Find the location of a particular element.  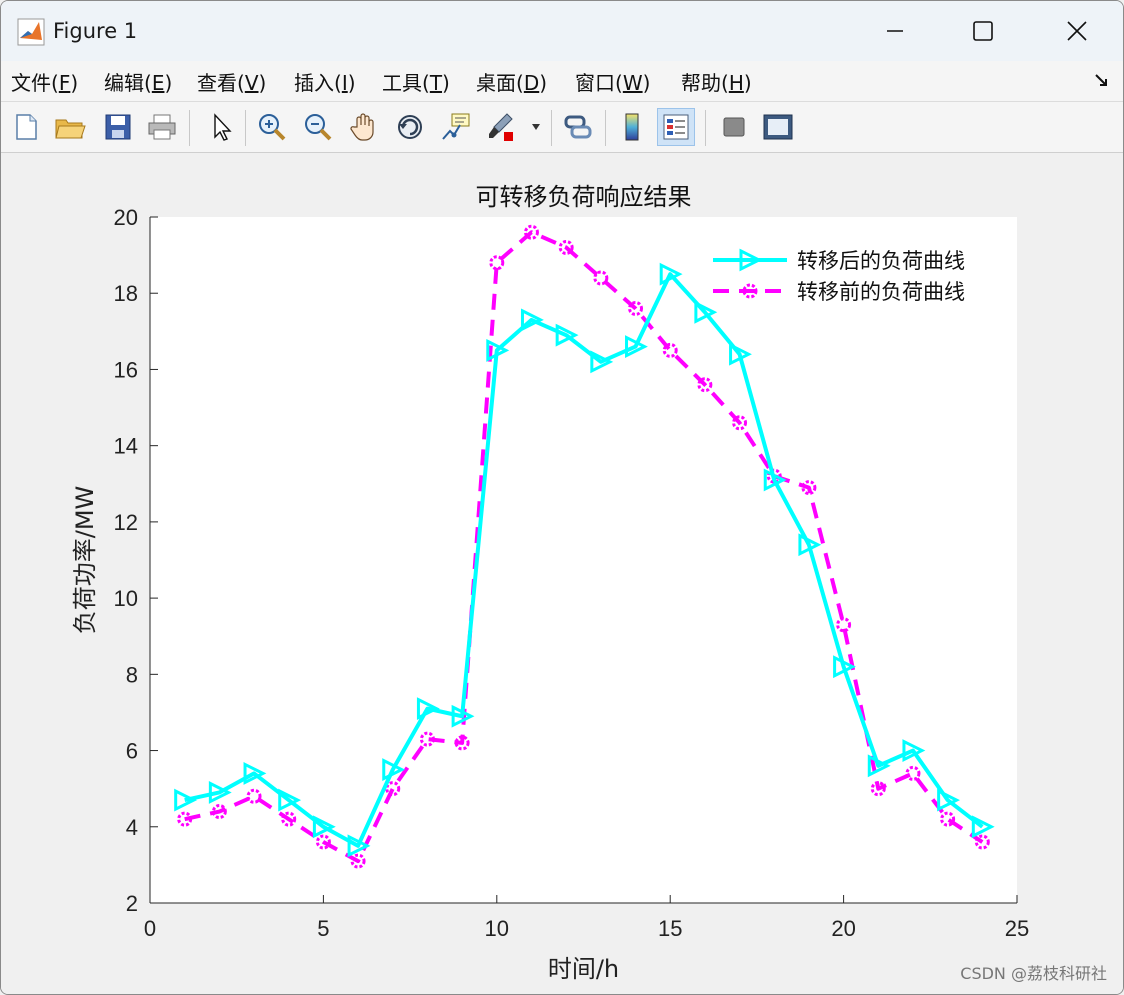

menu-tools: 工具(T) is located at coordinates (416, 83).